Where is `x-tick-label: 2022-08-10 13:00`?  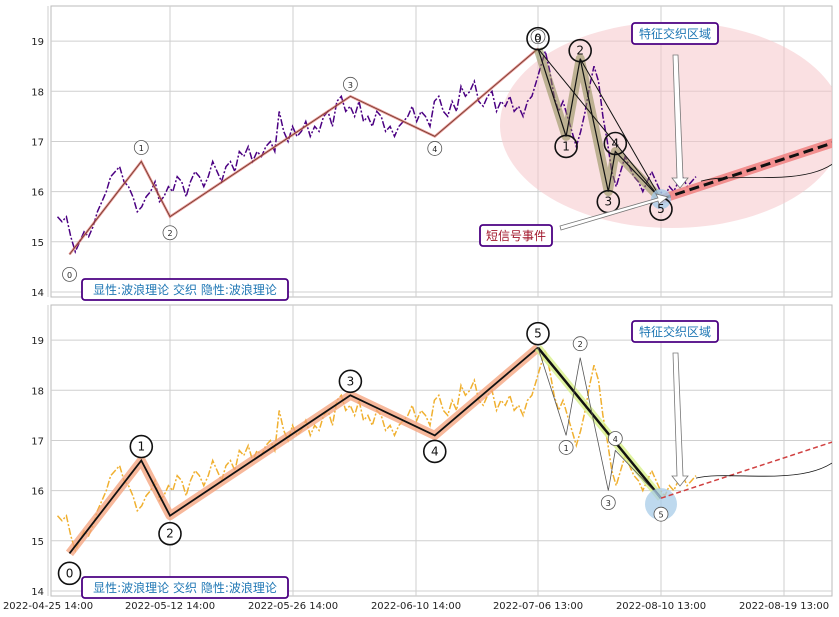 x-tick-label: 2022-08-10 13:00 is located at coordinates (661, 606).